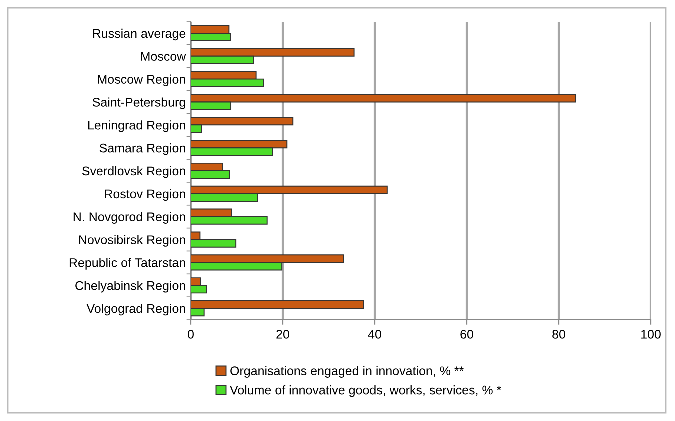  Describe the element at coordinates (130, 218) in the screenshot. I see `y-tick-label: N. Novgorod Region` at that location.